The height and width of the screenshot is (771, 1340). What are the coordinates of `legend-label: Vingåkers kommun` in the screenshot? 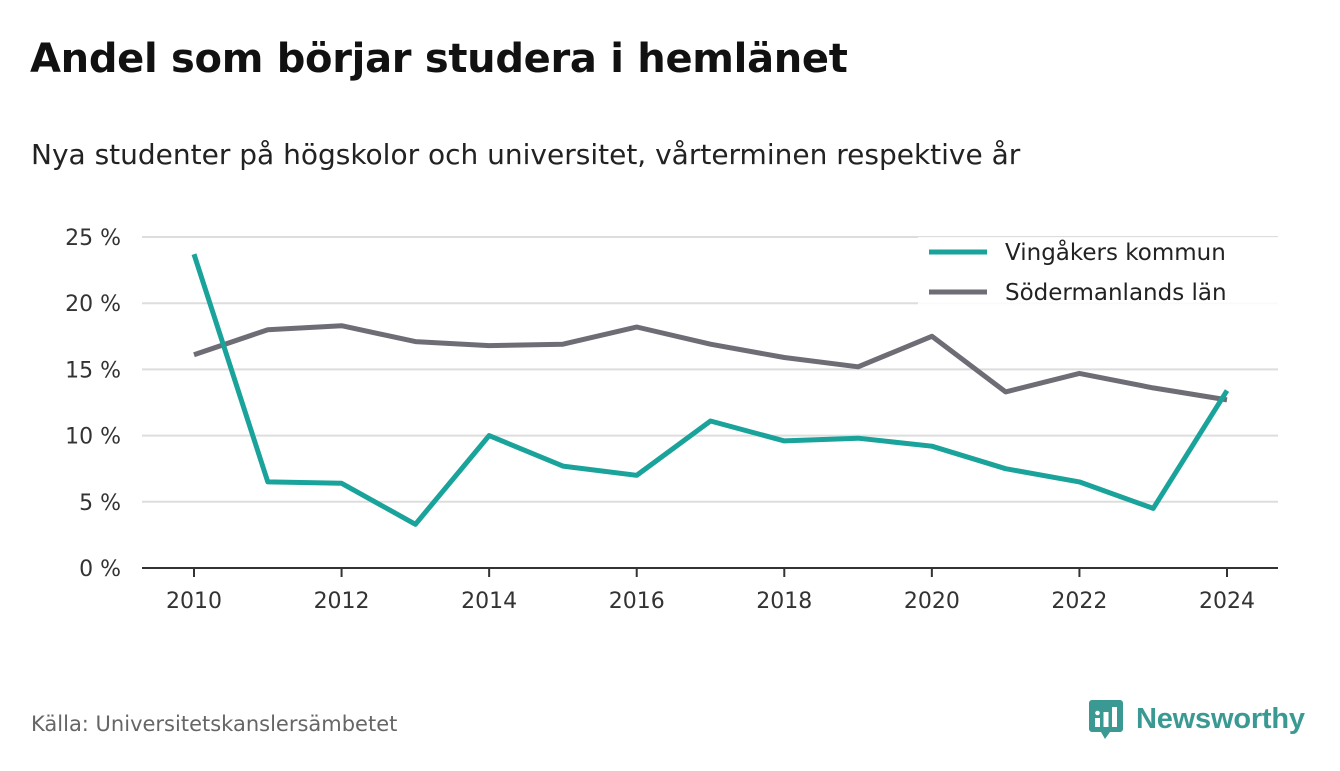 It's located at (1115, 252).